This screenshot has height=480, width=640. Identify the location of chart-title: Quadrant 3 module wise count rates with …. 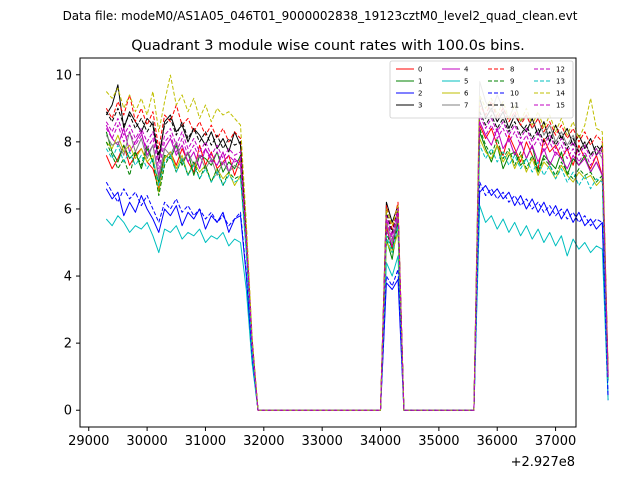
(328, 46).